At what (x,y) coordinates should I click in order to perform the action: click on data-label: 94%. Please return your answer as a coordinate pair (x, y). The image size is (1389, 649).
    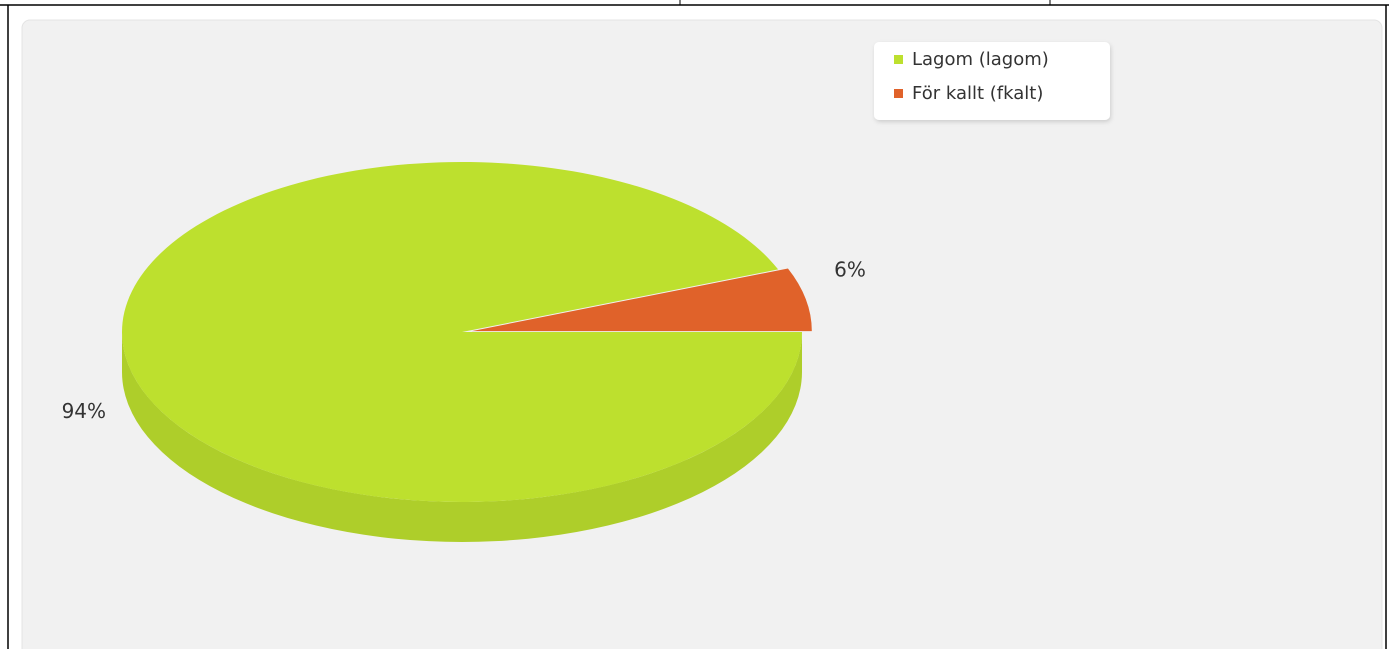
    Looking at the image, I should click on (84, 411).